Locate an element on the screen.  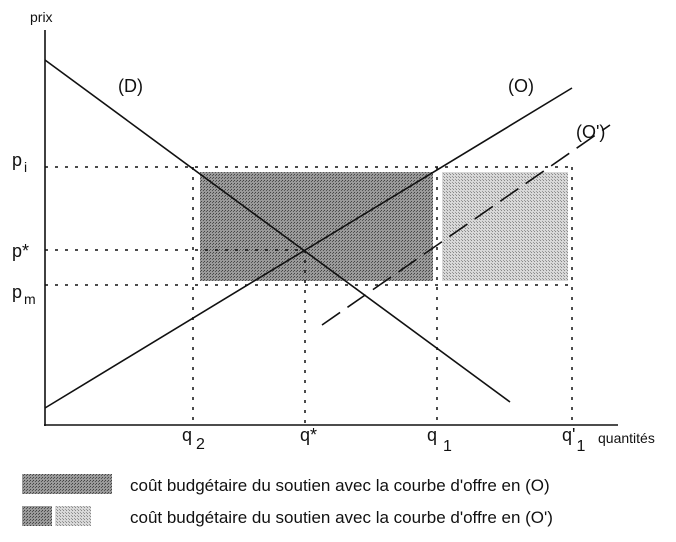
y-axis-label: prix is located at coordinates (41, 17).